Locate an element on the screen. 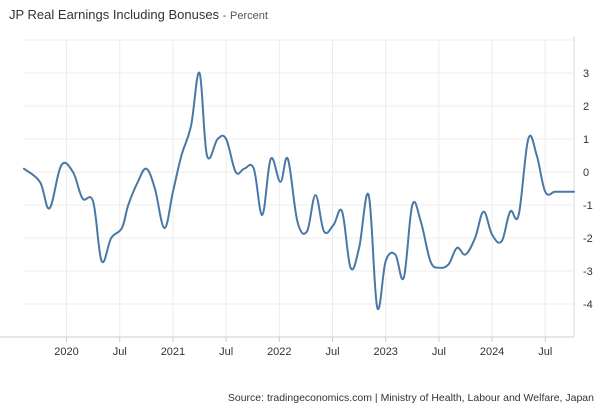 This screenshot has width=602, height=411. x-tick-label: 2024 is located at coordinates (492, 352).